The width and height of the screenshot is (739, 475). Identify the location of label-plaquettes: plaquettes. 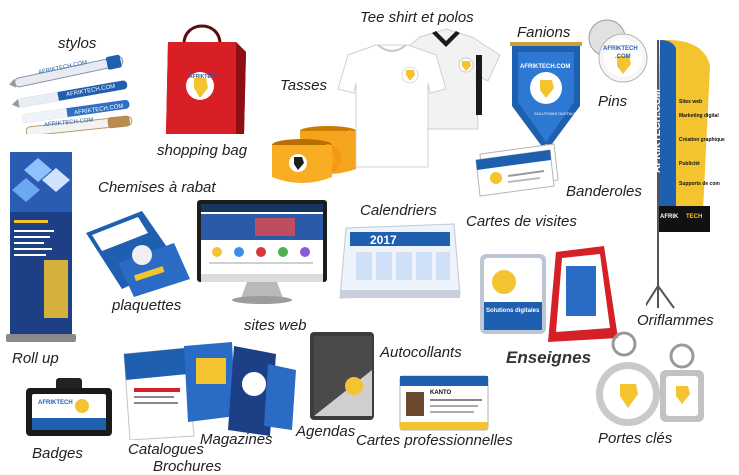
(147, 305).